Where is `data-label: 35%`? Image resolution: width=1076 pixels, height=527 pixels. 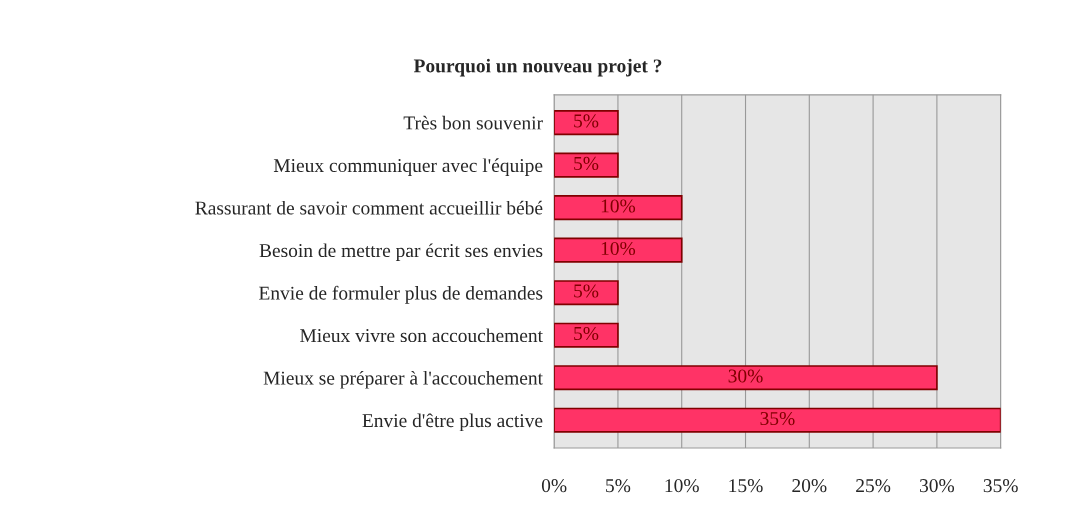
data-label: 35% is located at coordinates (777, 418).